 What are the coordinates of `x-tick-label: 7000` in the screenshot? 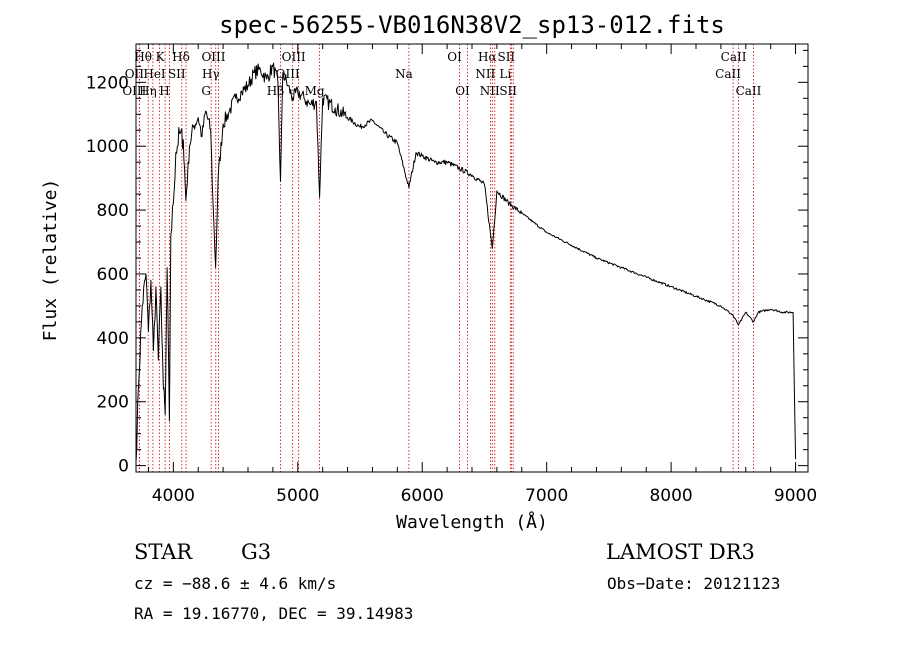 It's located at (546, 496).